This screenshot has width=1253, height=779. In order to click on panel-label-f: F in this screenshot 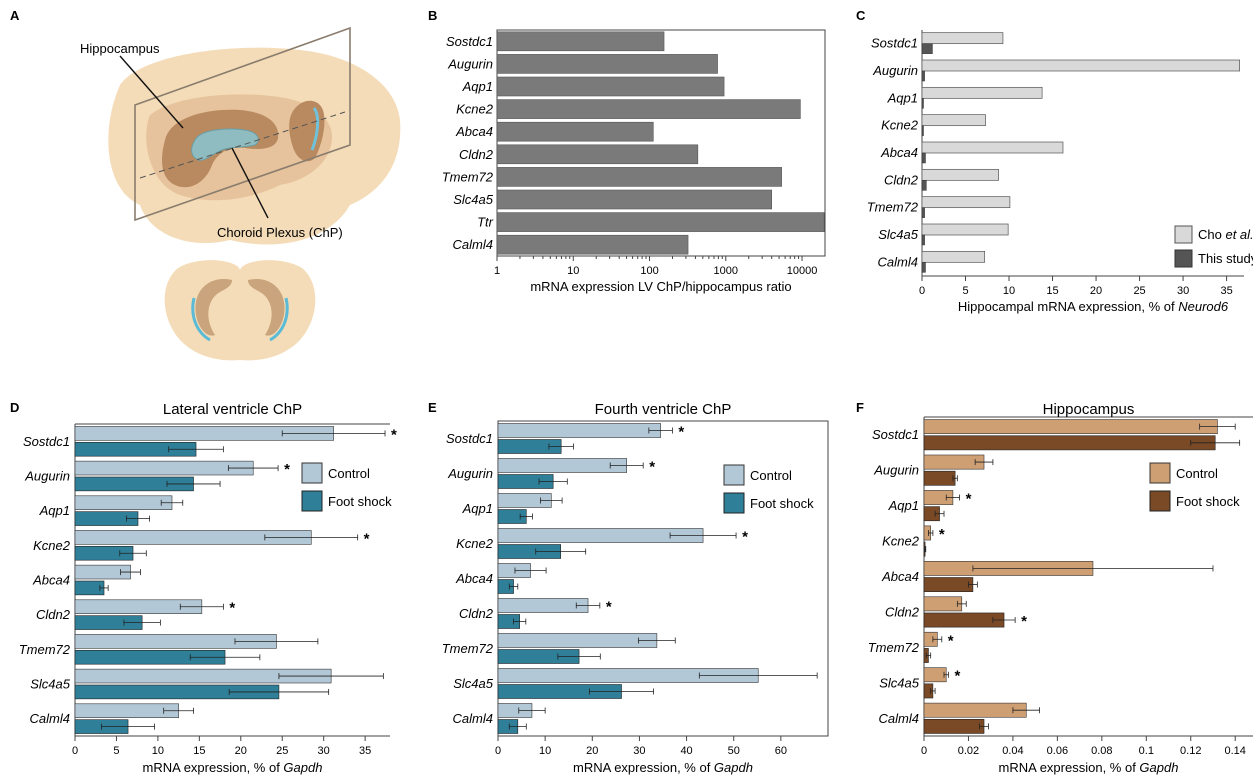, I will do `click(860, 407)`.